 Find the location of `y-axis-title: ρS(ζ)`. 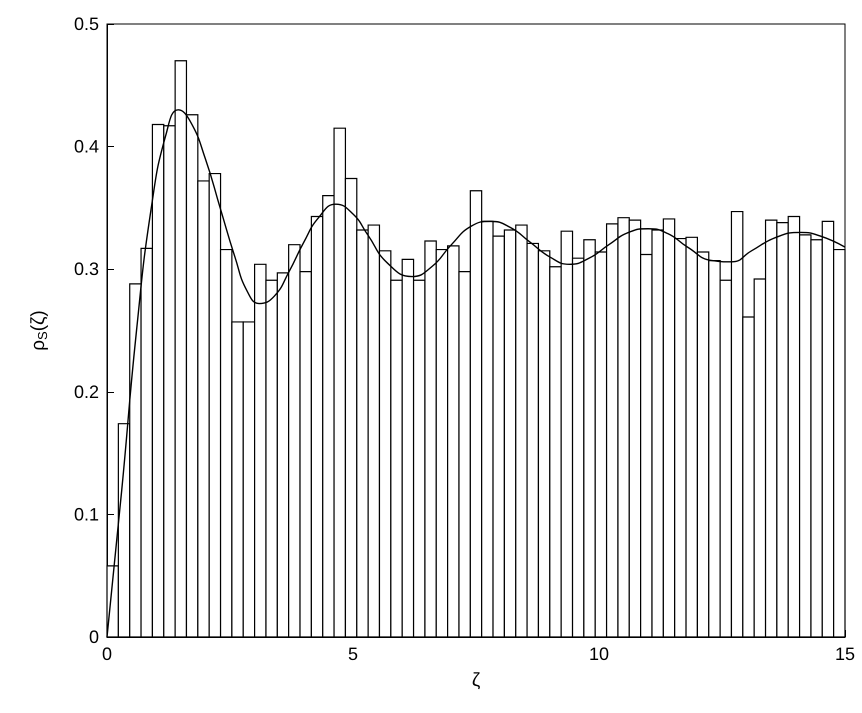

y-axis-title: ρS(ζ) is located at coordinates (39, 330).